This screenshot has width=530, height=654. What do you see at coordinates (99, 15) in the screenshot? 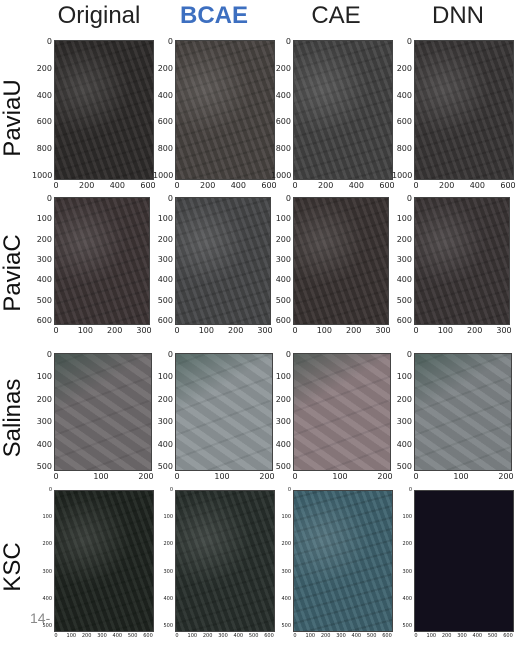
I see `column-header-original: Original` at bounding box center [99, 15].